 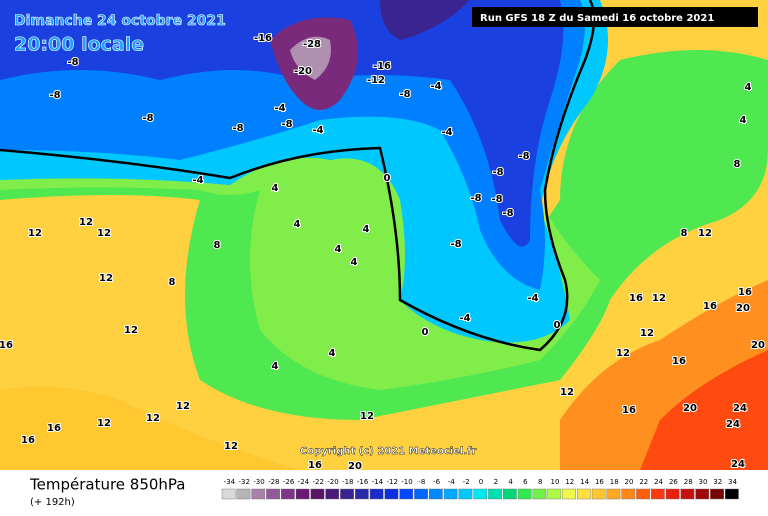 I want to click on colorbar-label: 28, so click(x=688, y=482).